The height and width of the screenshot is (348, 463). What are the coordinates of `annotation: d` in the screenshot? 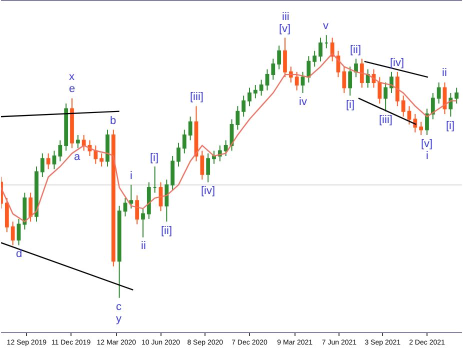 It's located at (19, 254).